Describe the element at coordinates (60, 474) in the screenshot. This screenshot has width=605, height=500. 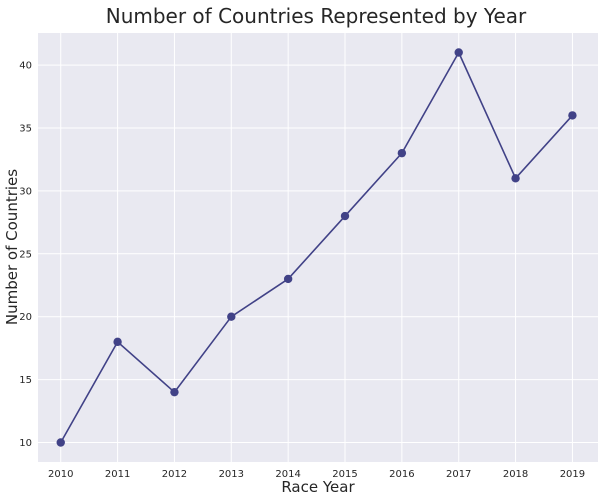
I see `x-tick-label: 2010` at that location.